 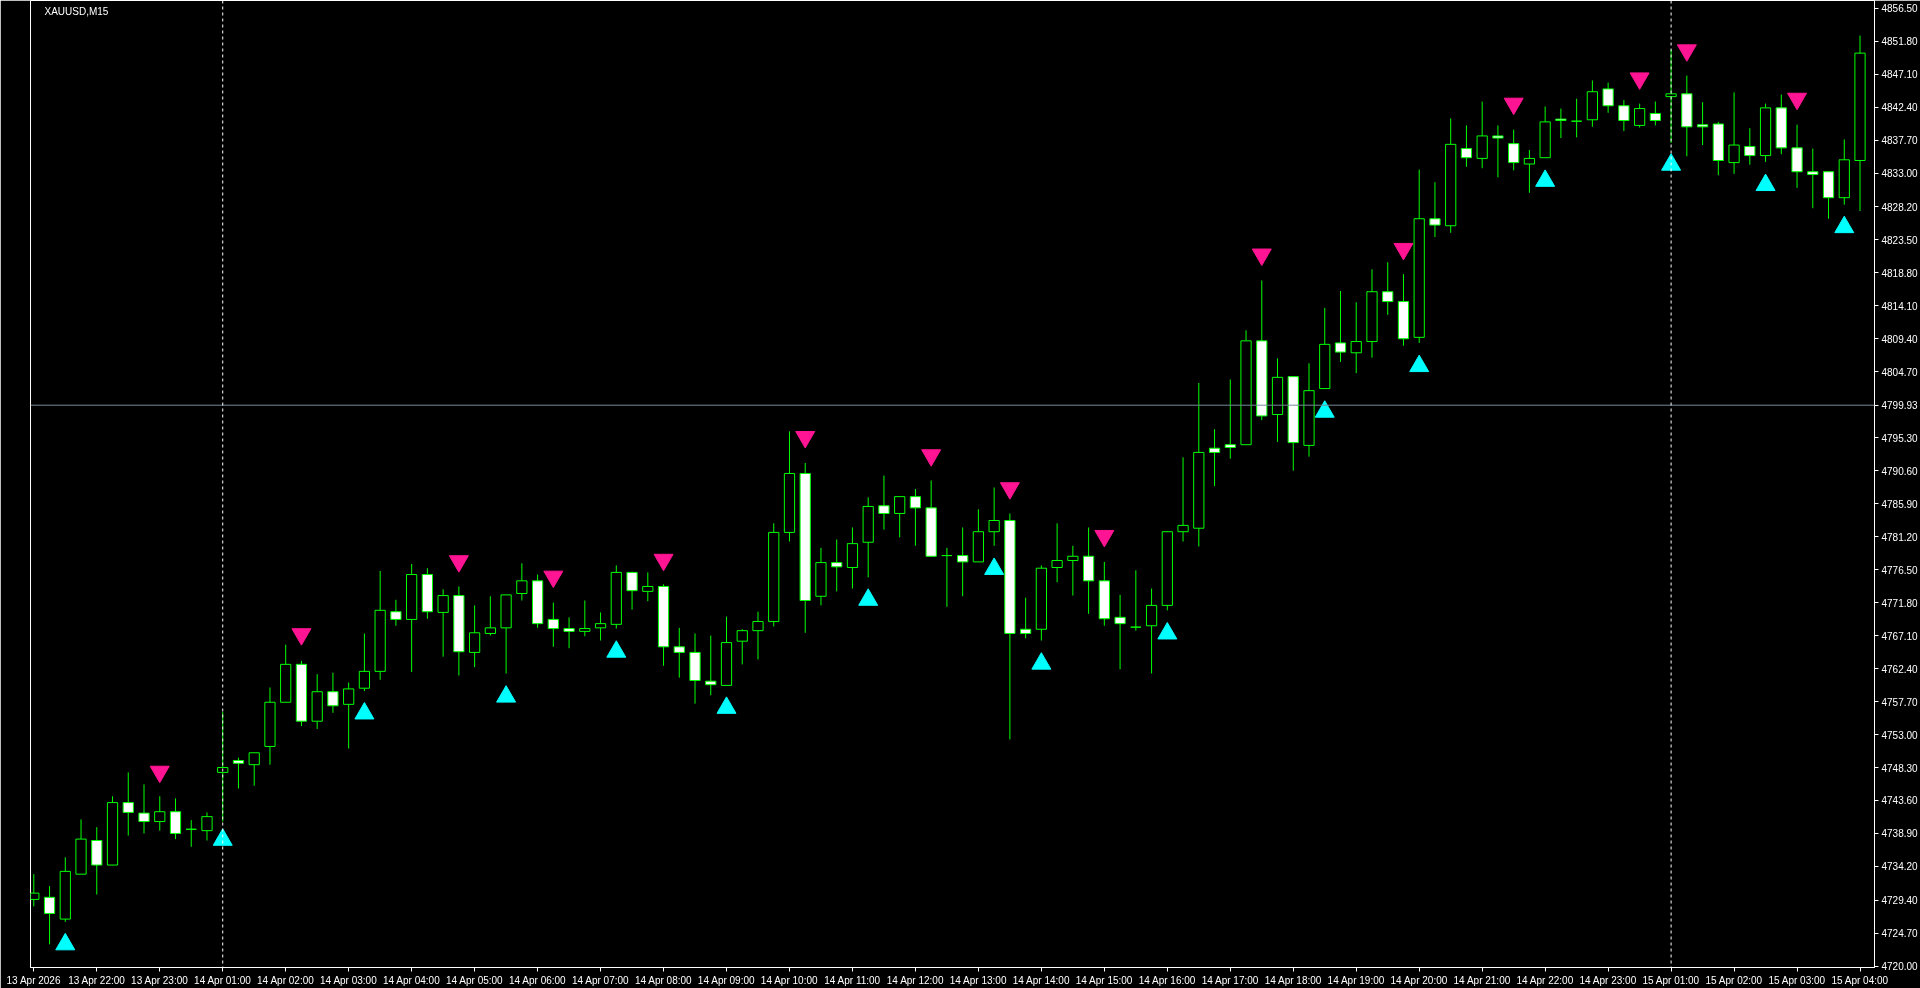 What do you see at coordinates (1293, 980) in the screenshot?
I see `x-tick-label: 14 Apr 18:00` at bounding box center [1293, 980].